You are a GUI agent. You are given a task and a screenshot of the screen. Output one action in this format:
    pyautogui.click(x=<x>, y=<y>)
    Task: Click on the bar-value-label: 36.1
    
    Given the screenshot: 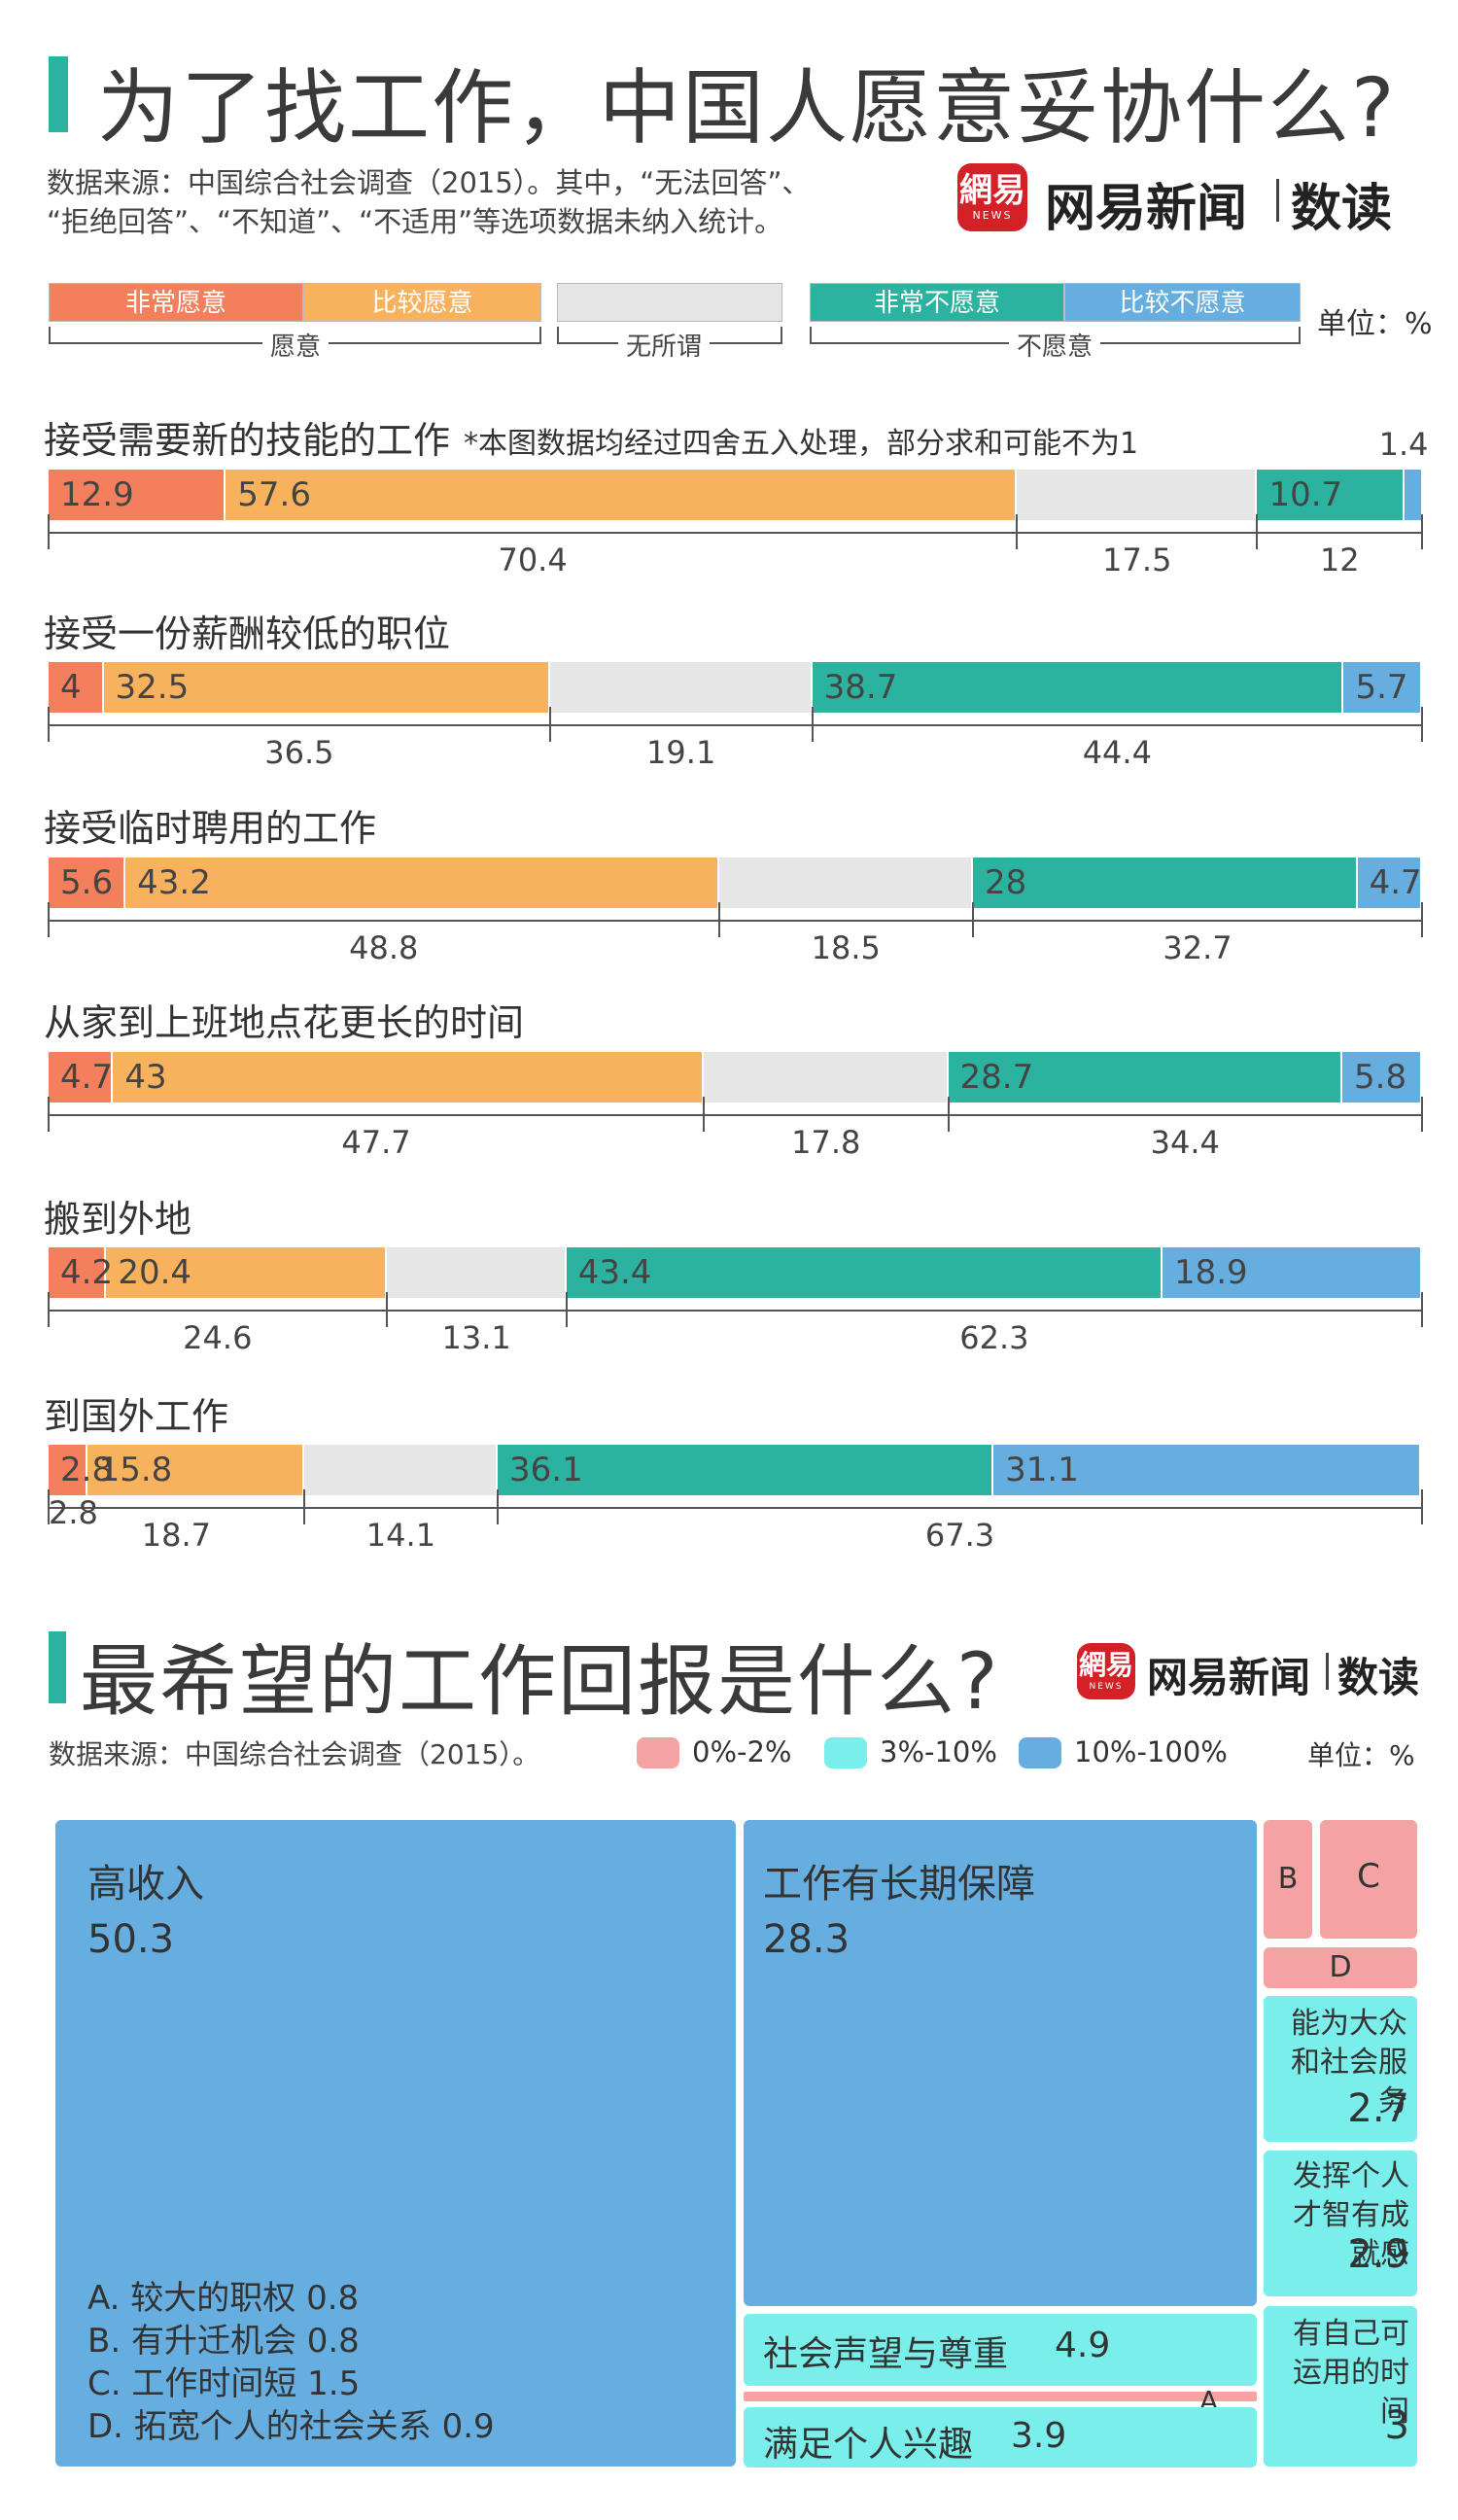 What is the action you would take?
    pyautogui.click(x=546, y=1470)
    